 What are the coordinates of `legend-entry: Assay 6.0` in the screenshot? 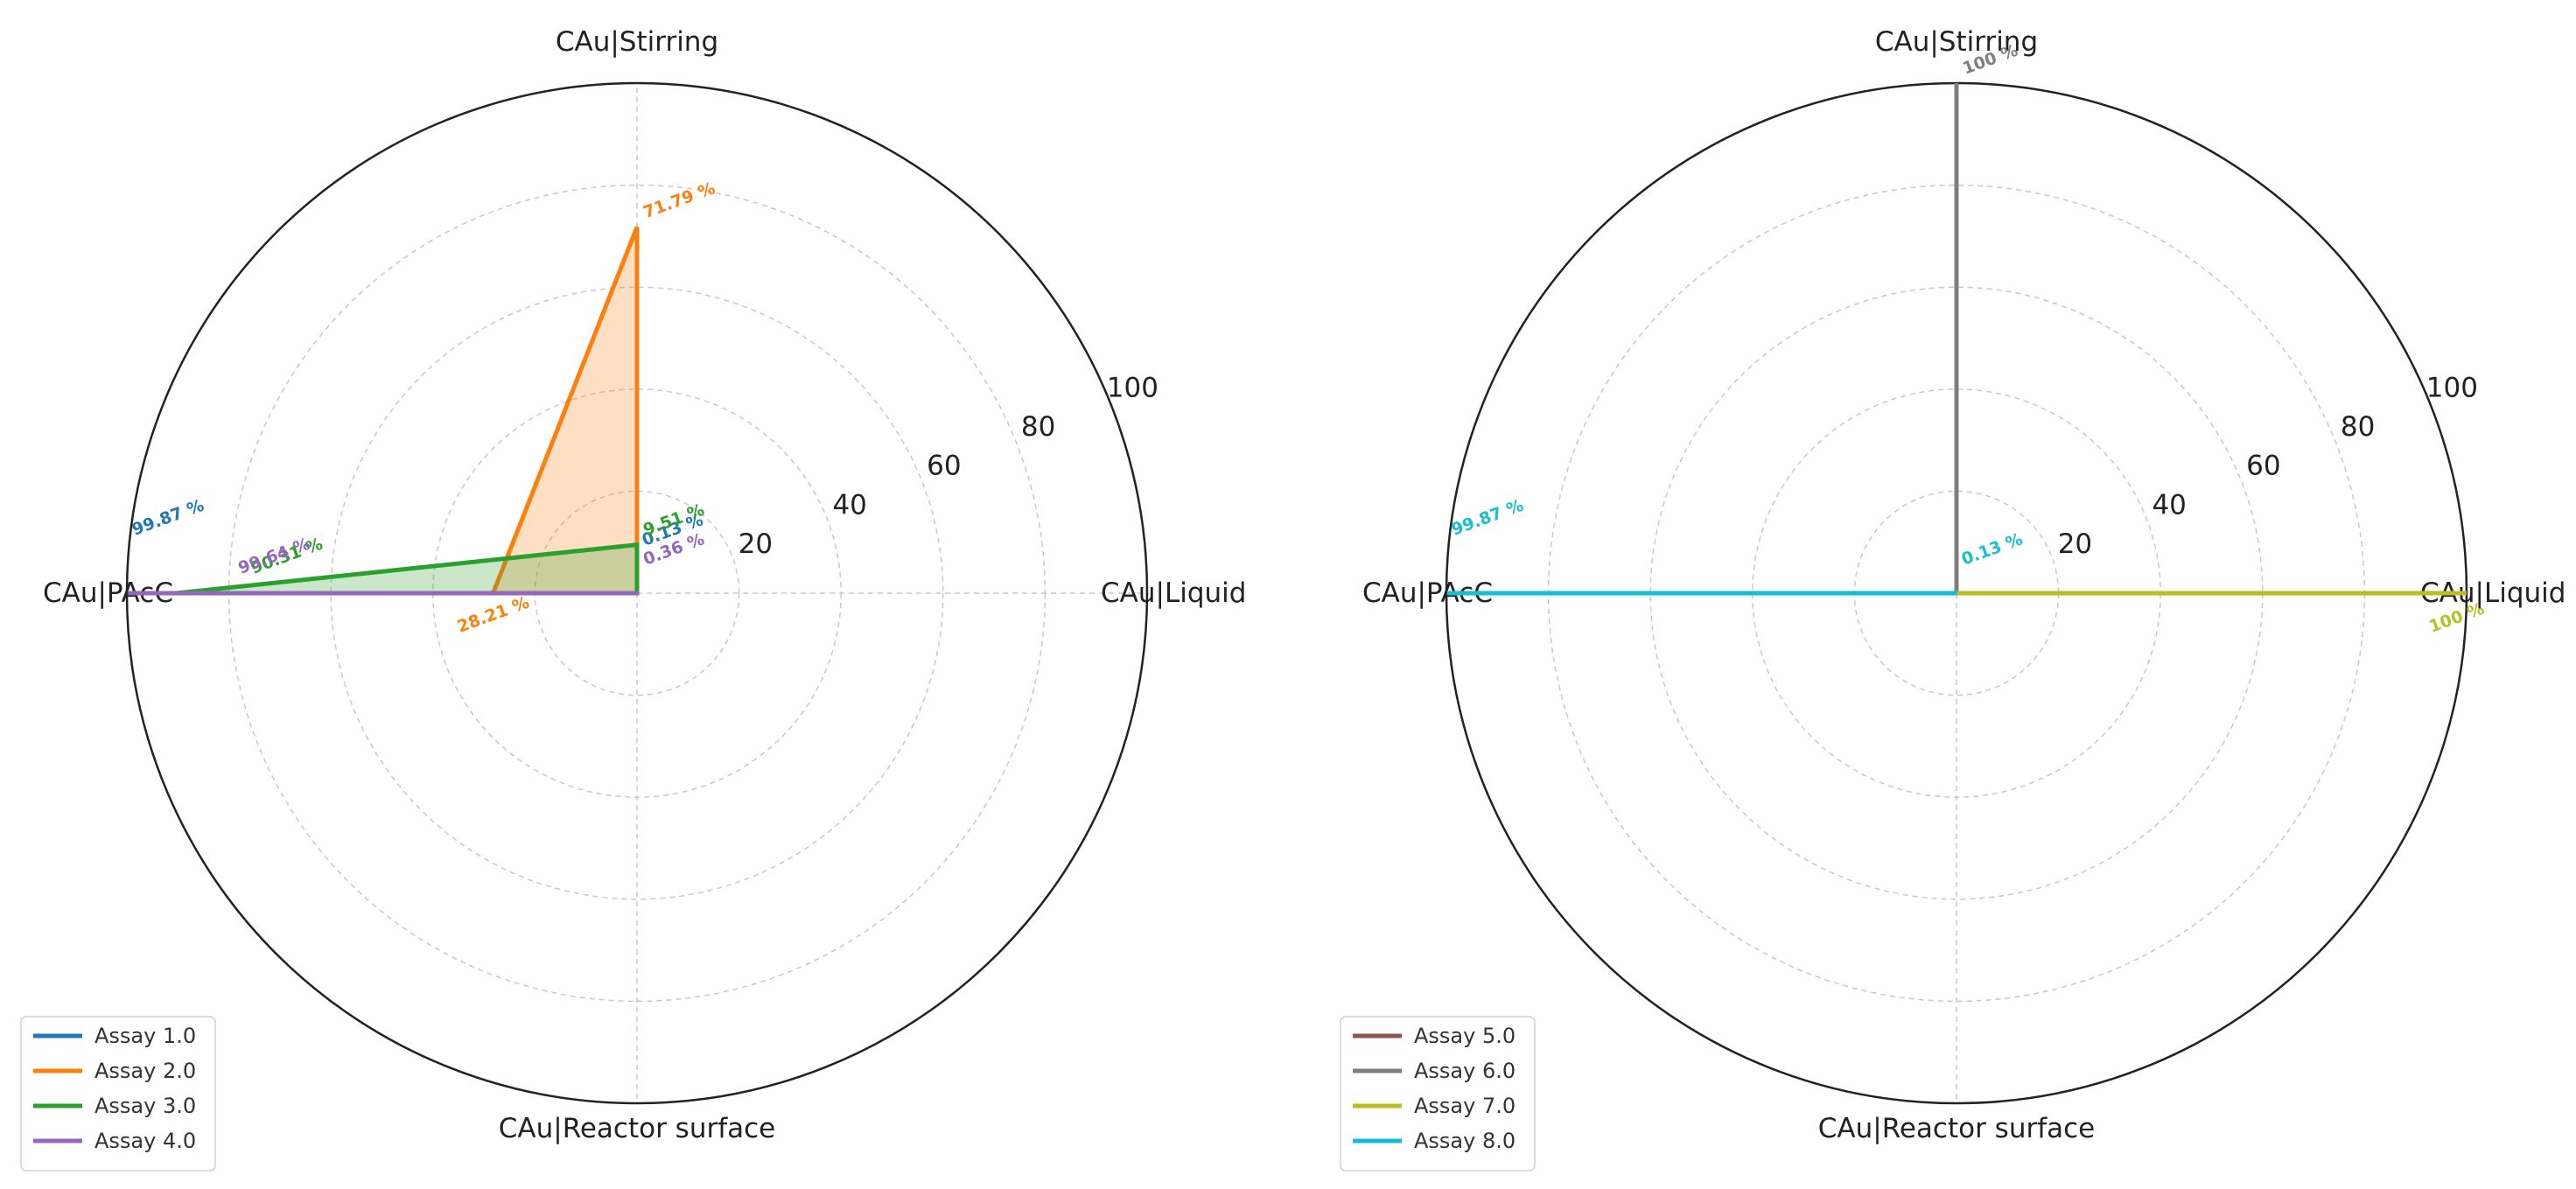 It's located at (1465, 1071).